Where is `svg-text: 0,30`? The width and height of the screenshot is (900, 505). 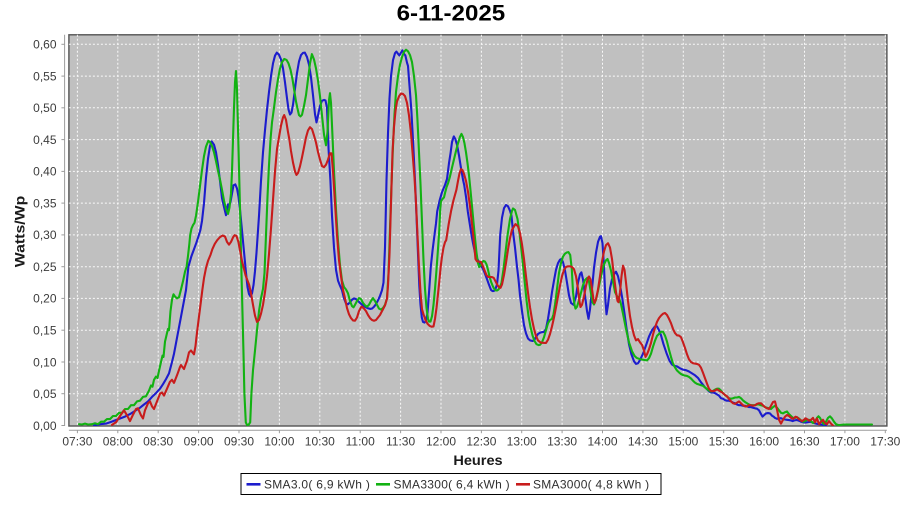
svg-text: 0,30 is located at coordinates (45, 235).